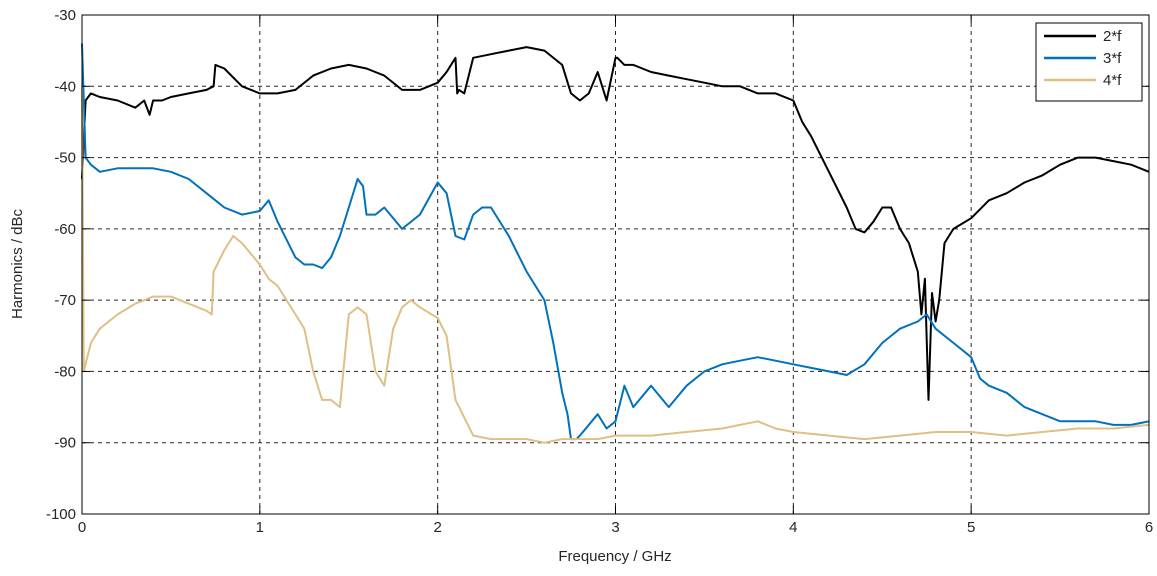 This screenshot has width=1157, height=576. What do you see at coordinates (65, 15) in the screenshot?
I see `y-tick-label: -30` at bounding box center [65, 15].